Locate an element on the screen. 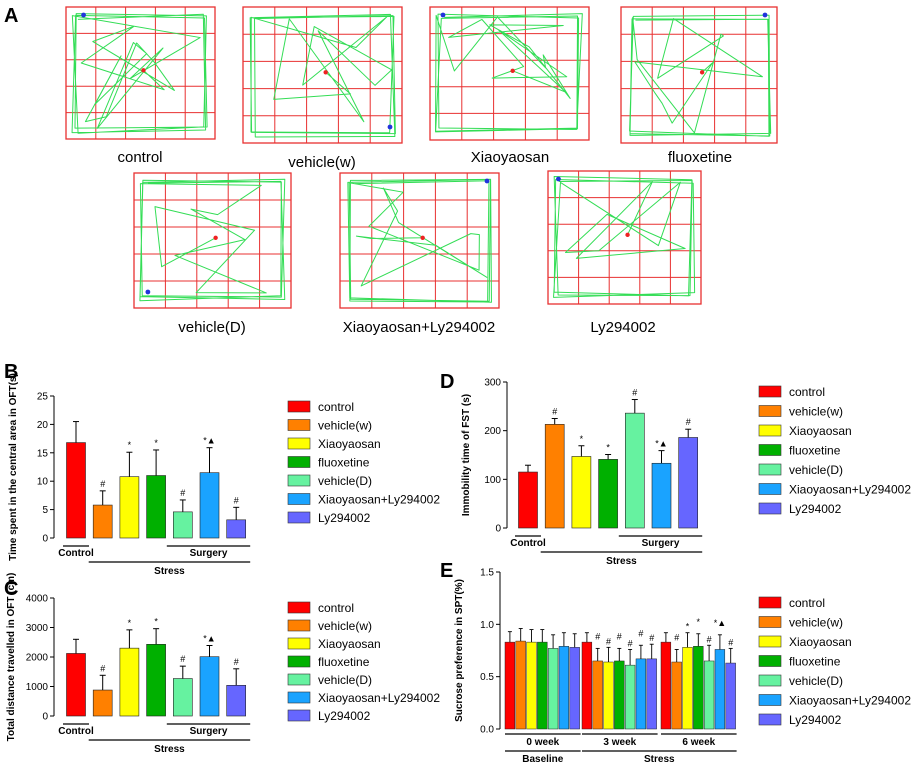  y-tick-label: 1.0 is located at coordinates (487, 625).